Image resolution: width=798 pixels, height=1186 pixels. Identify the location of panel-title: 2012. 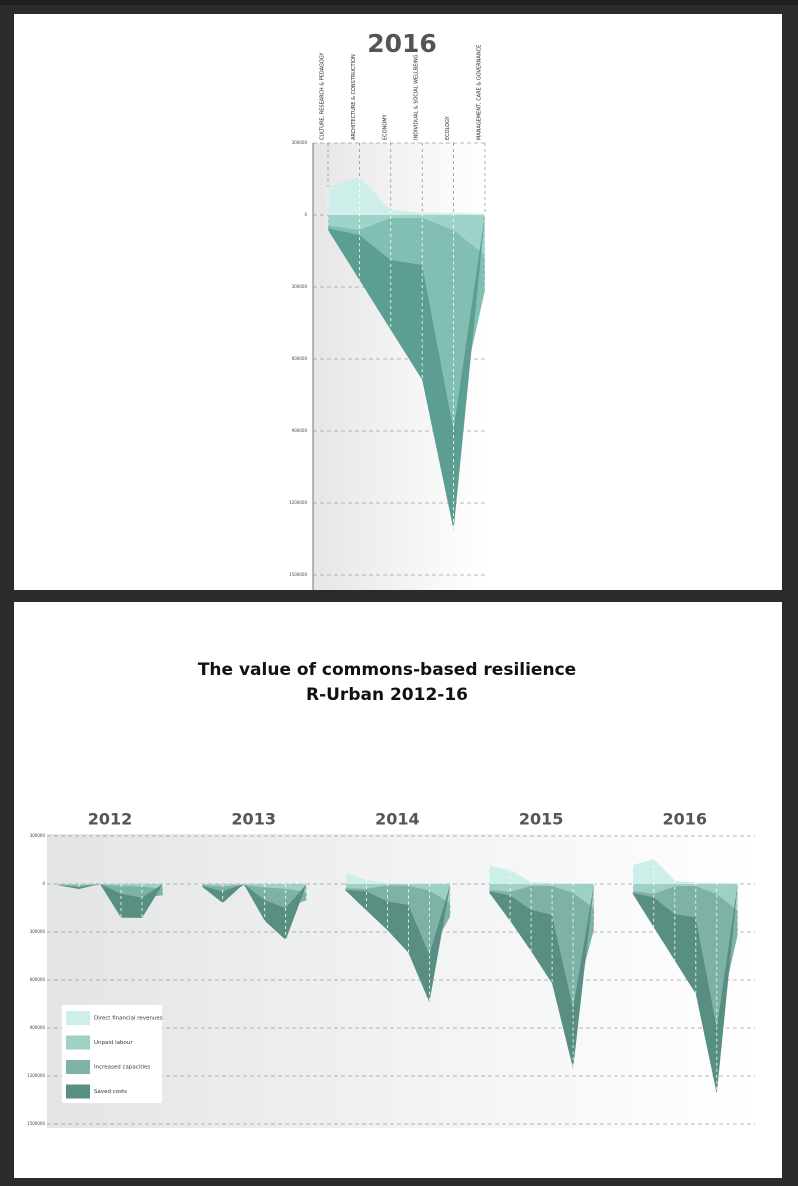
(110, 819).